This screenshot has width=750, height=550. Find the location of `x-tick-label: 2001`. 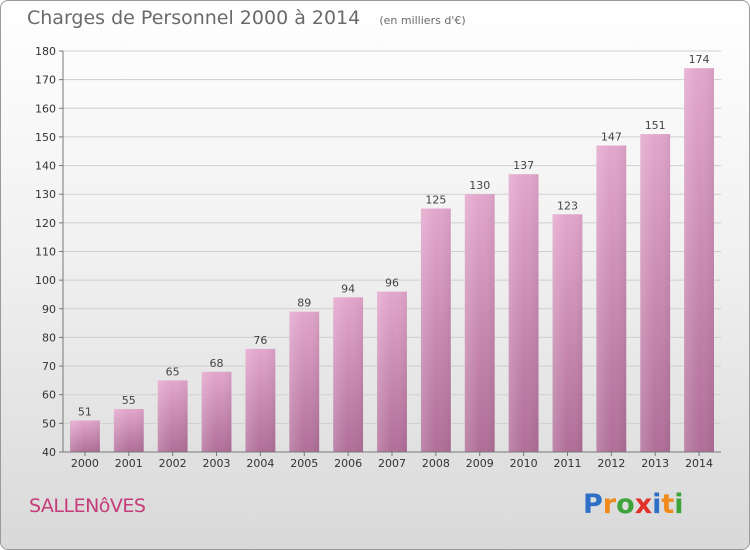

x-tick-label: 2001 is located at coordinates (129, 463).